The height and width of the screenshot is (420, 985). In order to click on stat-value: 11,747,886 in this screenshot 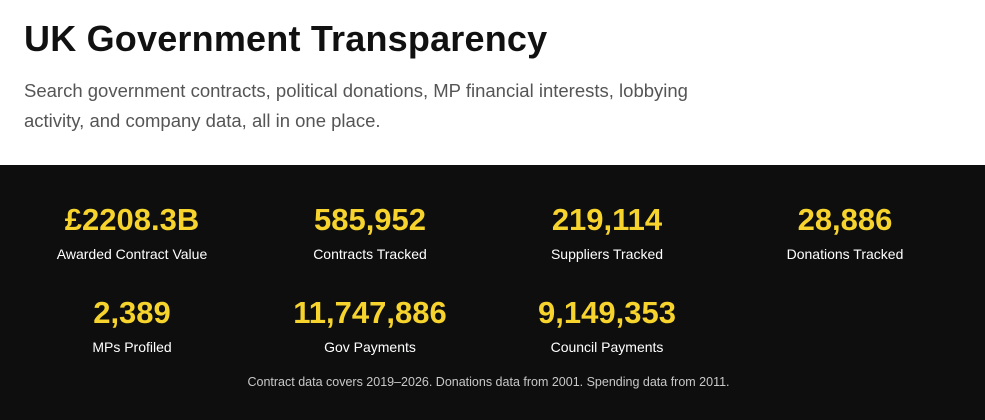, I will do `click(370, 312)`.